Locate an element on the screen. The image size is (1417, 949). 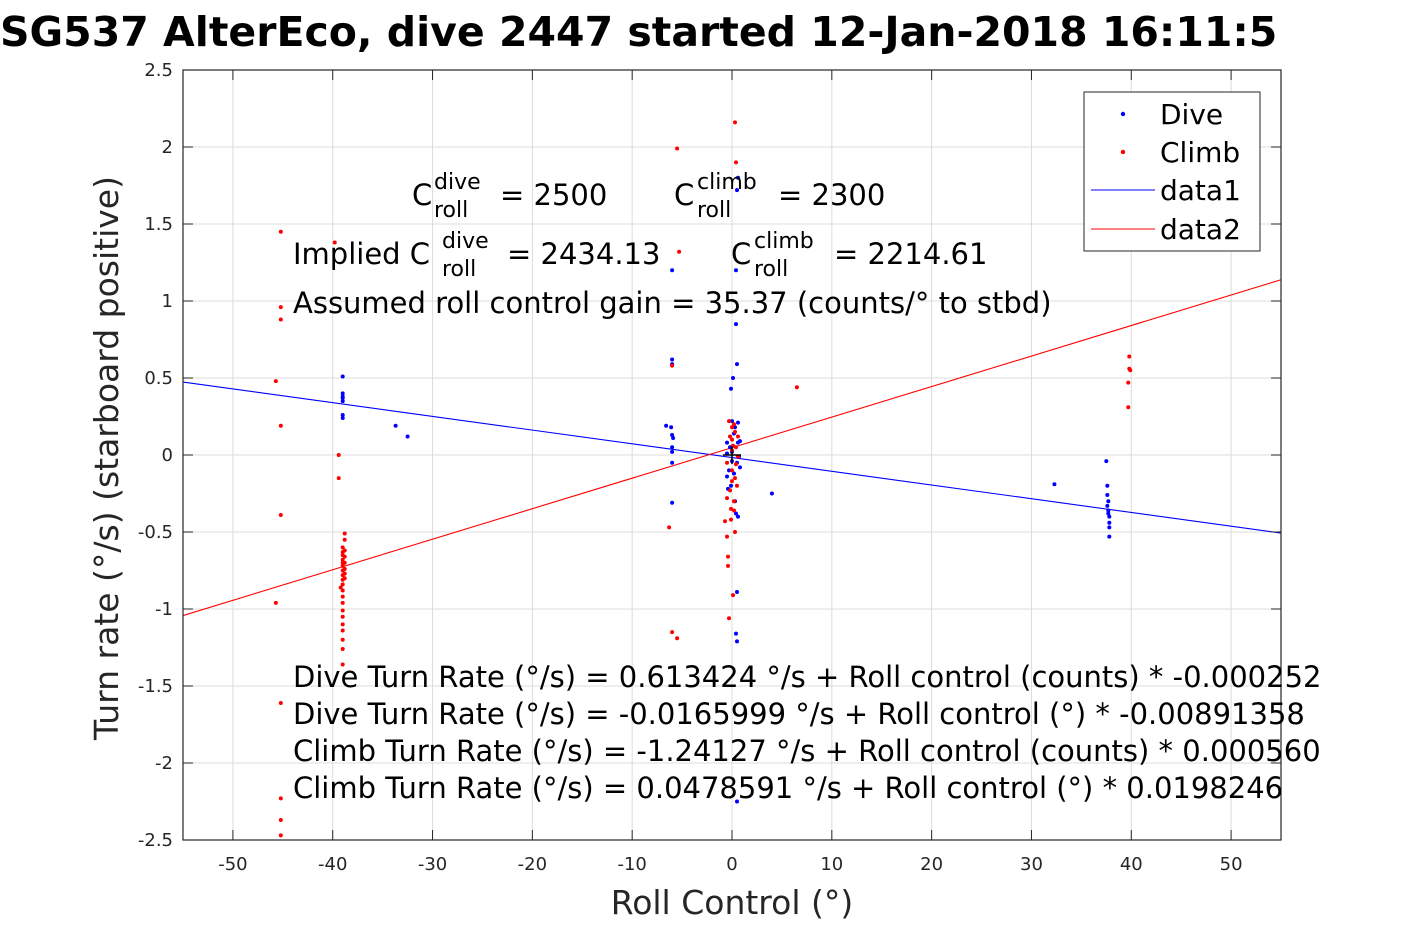
annotation-implied-climb-value: = 2214.61 is located at coordinates (910, 254).